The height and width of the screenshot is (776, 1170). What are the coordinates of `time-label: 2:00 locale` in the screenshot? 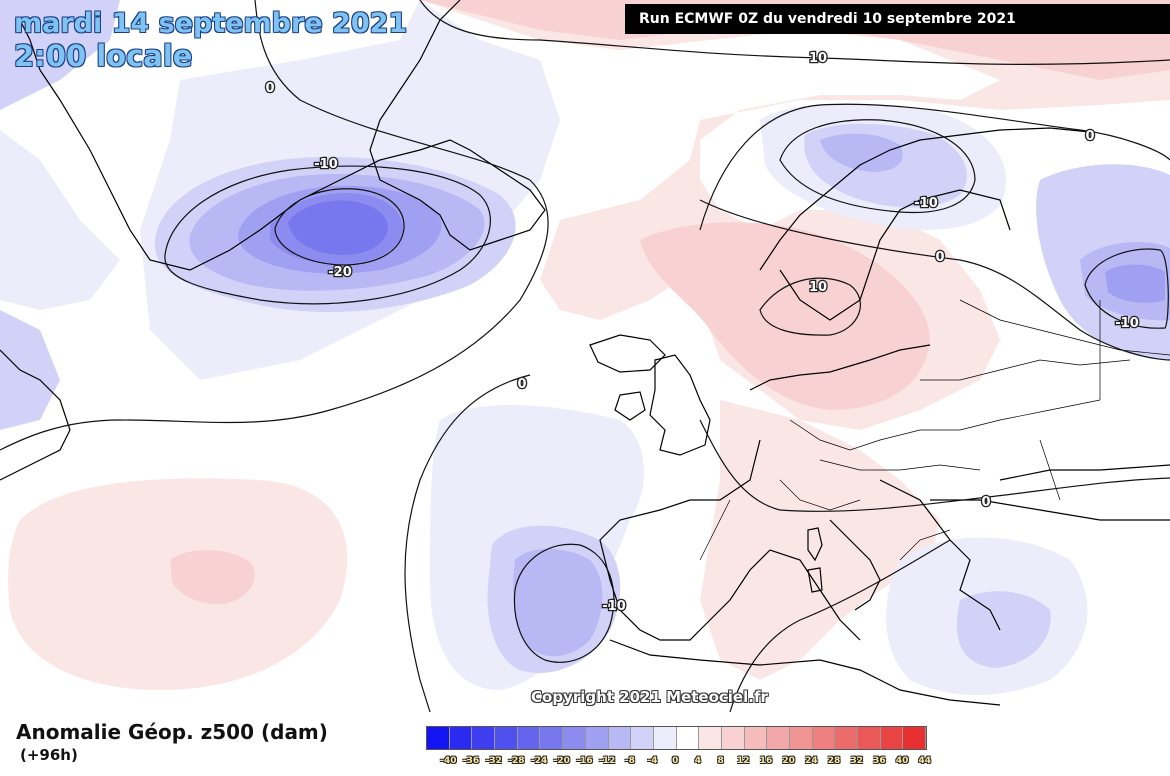 It's located at (103, 56).